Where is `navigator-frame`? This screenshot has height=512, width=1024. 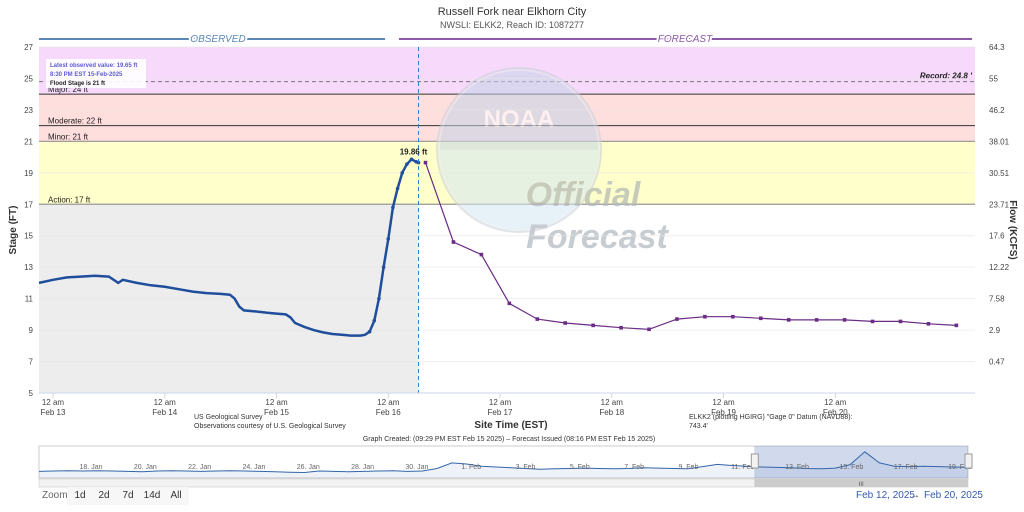
navigator-frame is located at coordinates (503, 462).